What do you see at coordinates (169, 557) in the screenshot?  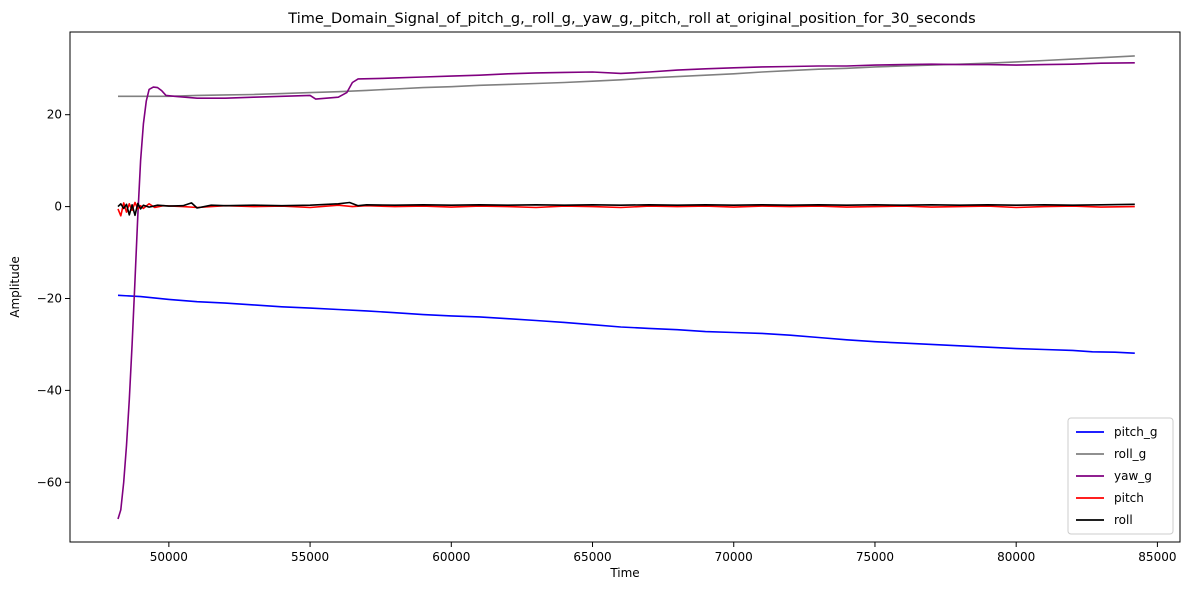 I see `x-tick-label: 50000` at bounding box center [169, 557].